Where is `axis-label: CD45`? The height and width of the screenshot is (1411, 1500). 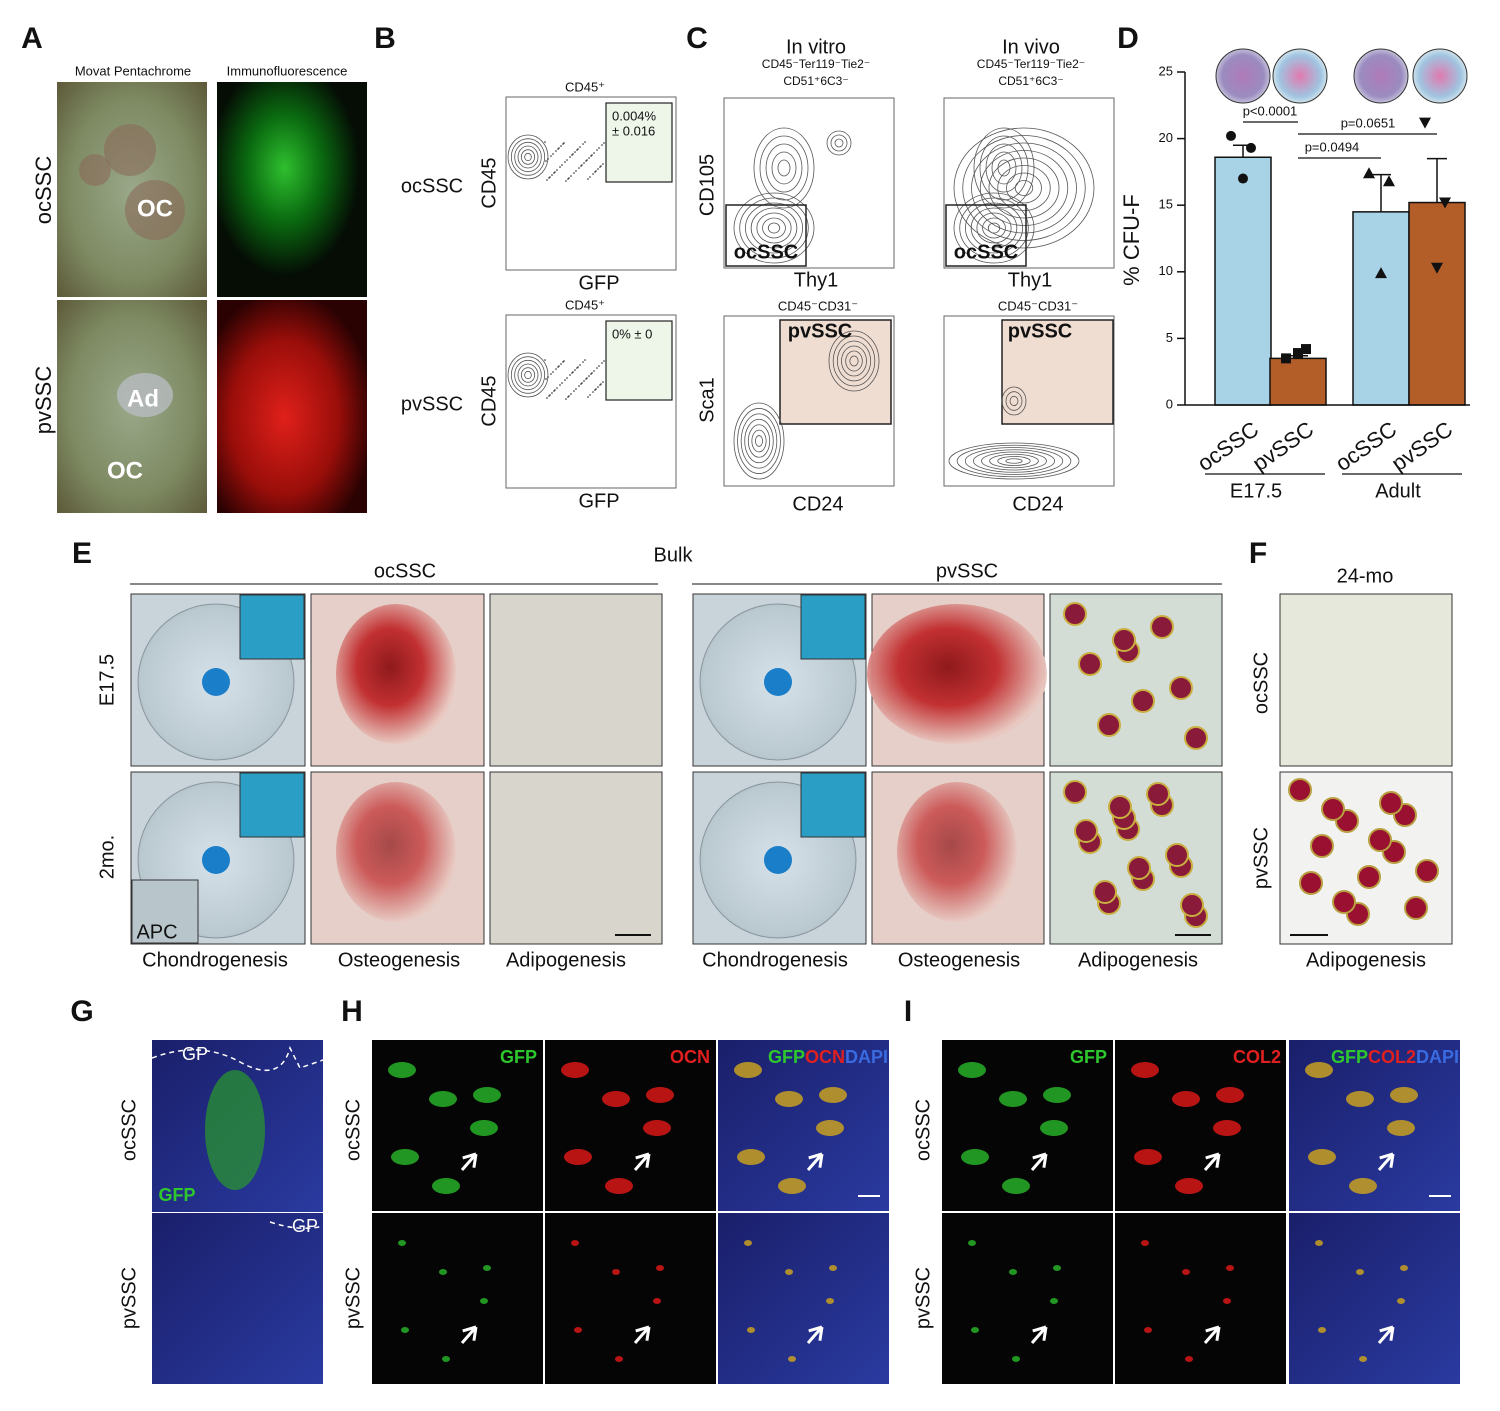
axis-label: CD45 is located at coordinates (489, 400).